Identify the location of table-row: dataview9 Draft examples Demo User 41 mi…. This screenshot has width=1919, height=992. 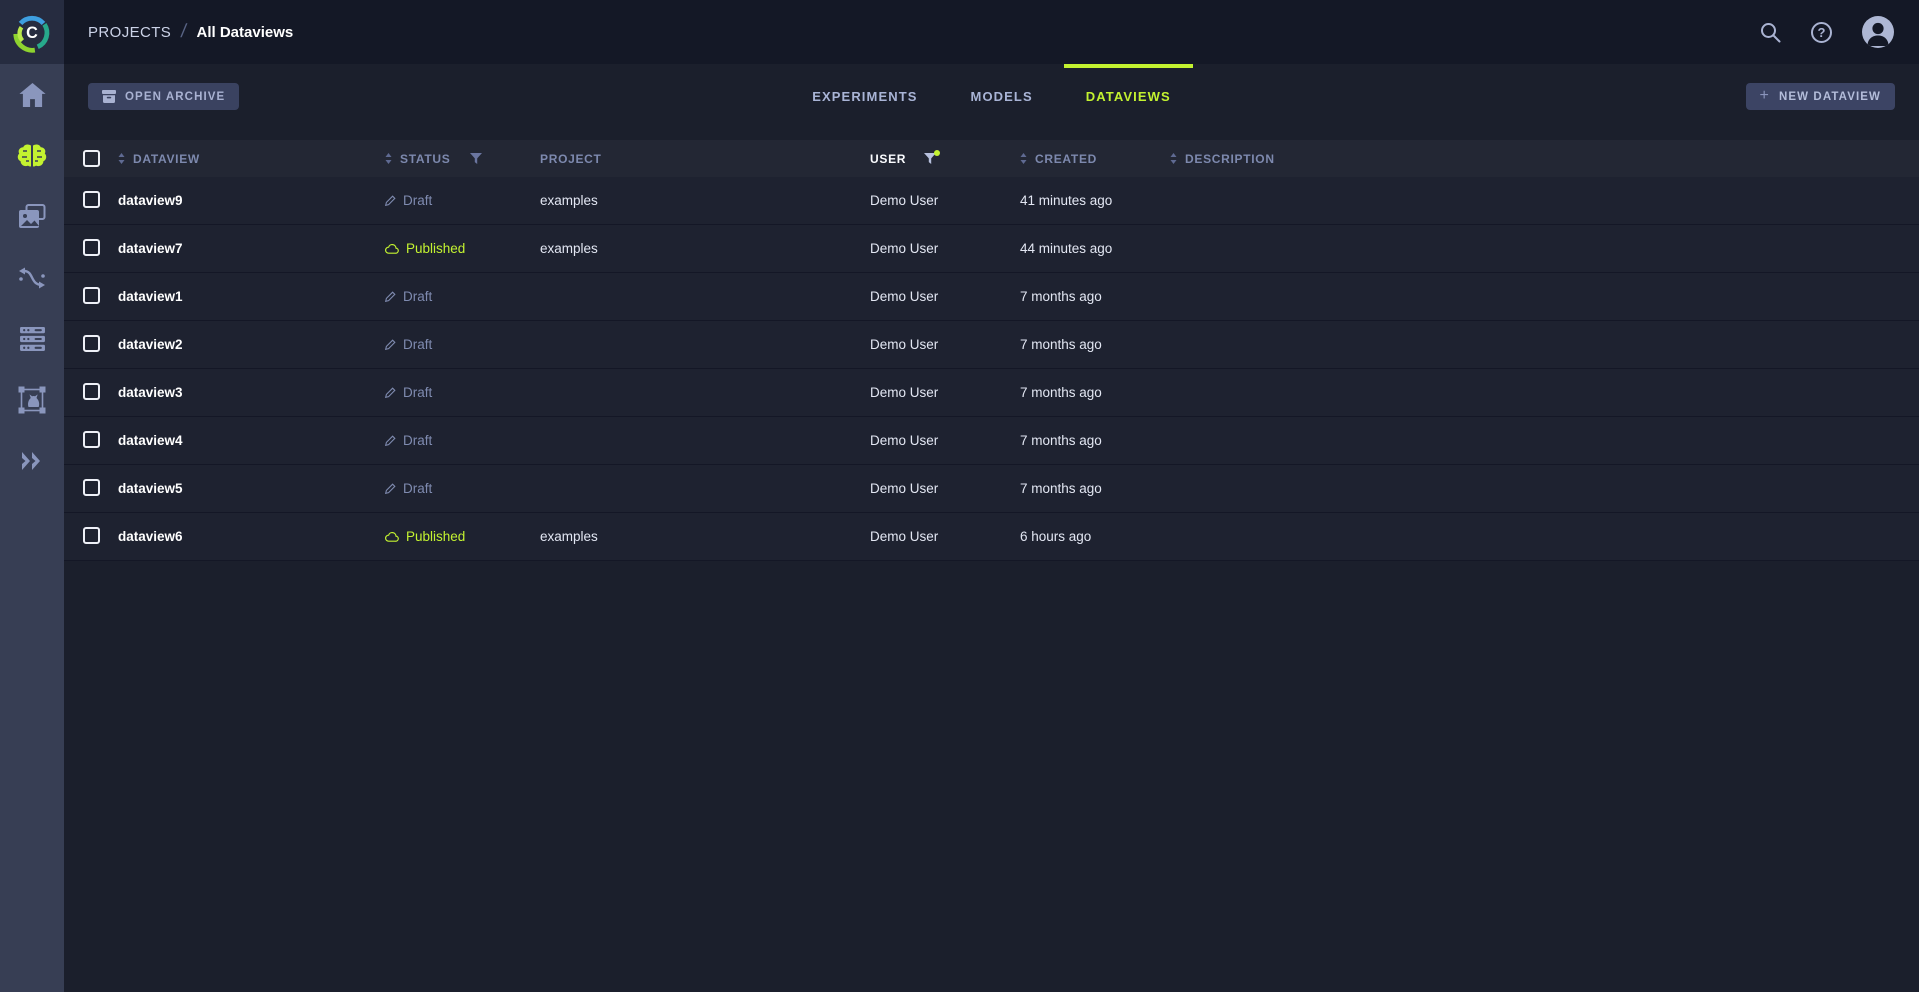
(991, 201).